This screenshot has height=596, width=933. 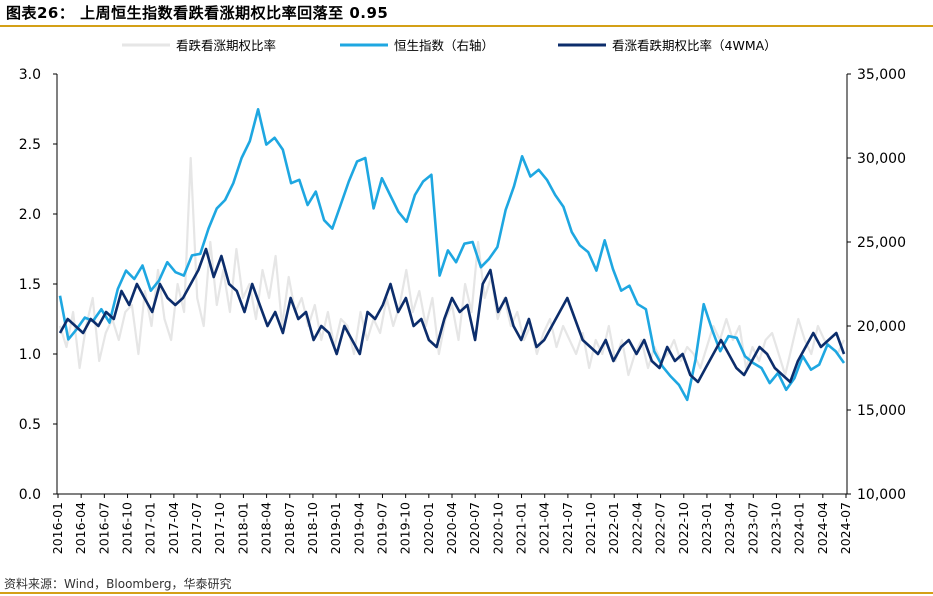 I want to click on x-tick-label: 2024-07, so click(x=845, y=528).